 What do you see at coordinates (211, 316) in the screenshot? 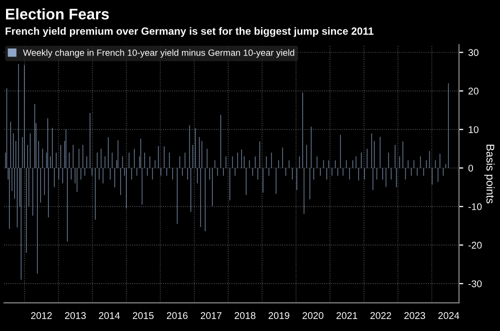
I see `x-tick-label: 2017` at bounding box center [211, 316].